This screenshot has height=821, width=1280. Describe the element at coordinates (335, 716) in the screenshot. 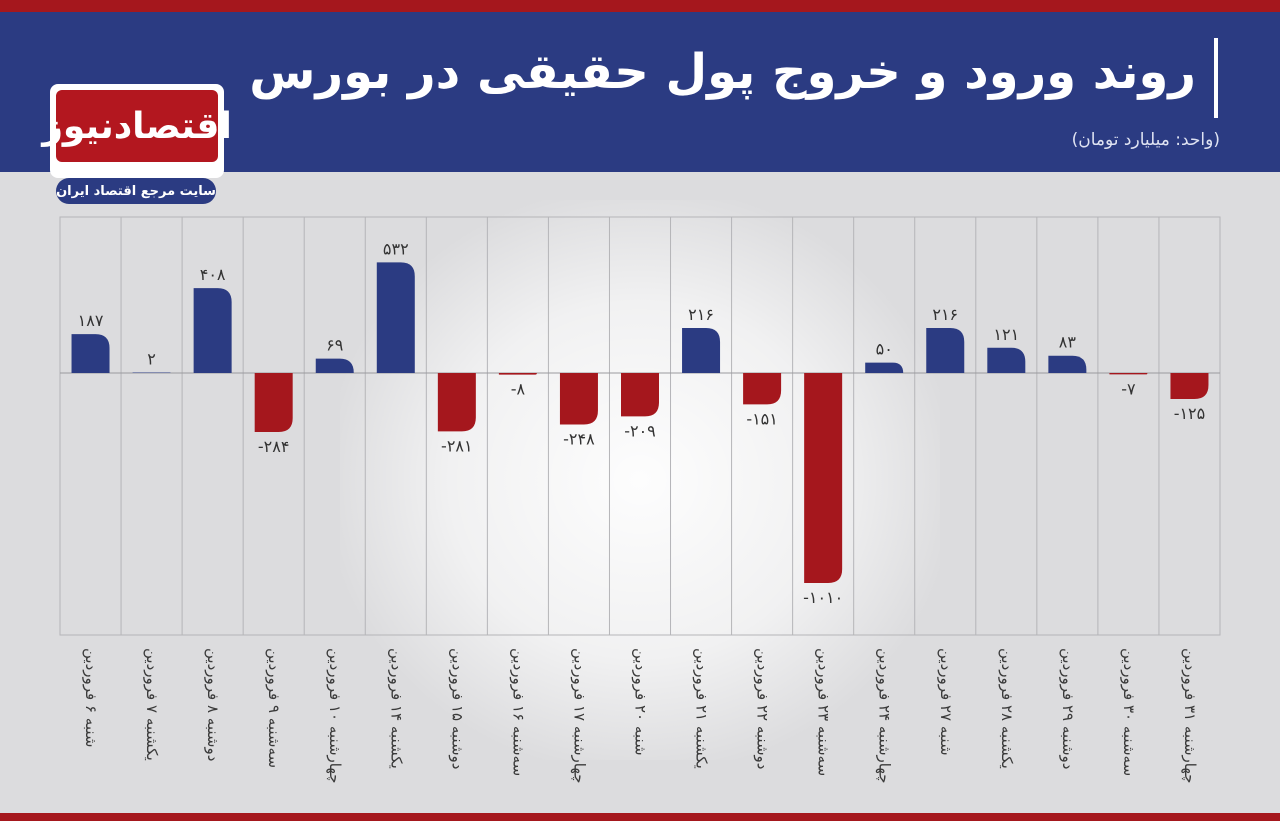

I see `category-label: چهارشنبه ۱۰ فروردین` at that location.